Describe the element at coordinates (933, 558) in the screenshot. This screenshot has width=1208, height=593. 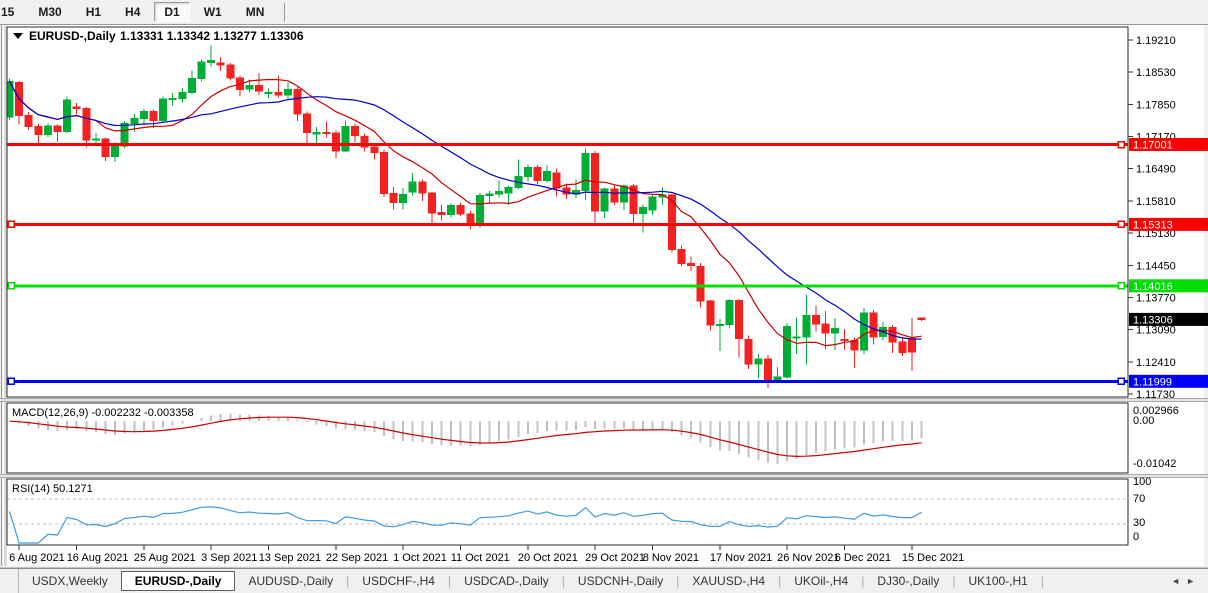
I see `date-label: 15 Dec 2021` at that location.